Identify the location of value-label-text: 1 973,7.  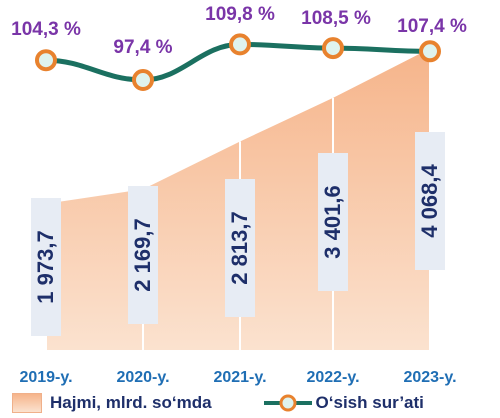
(45, 266).